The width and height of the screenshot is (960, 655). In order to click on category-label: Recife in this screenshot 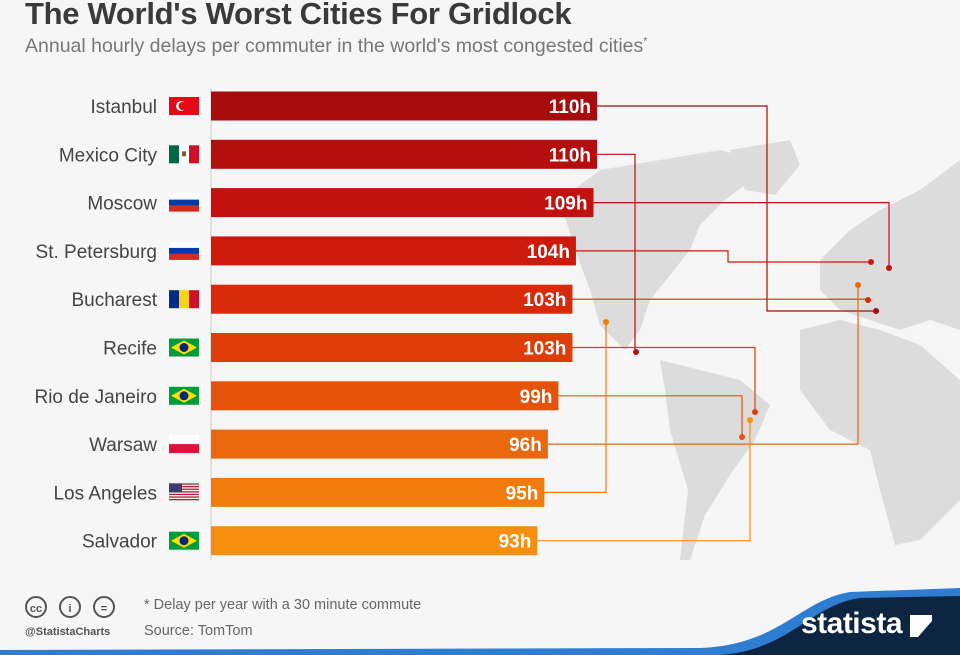, I will do `click(130, 349)`.